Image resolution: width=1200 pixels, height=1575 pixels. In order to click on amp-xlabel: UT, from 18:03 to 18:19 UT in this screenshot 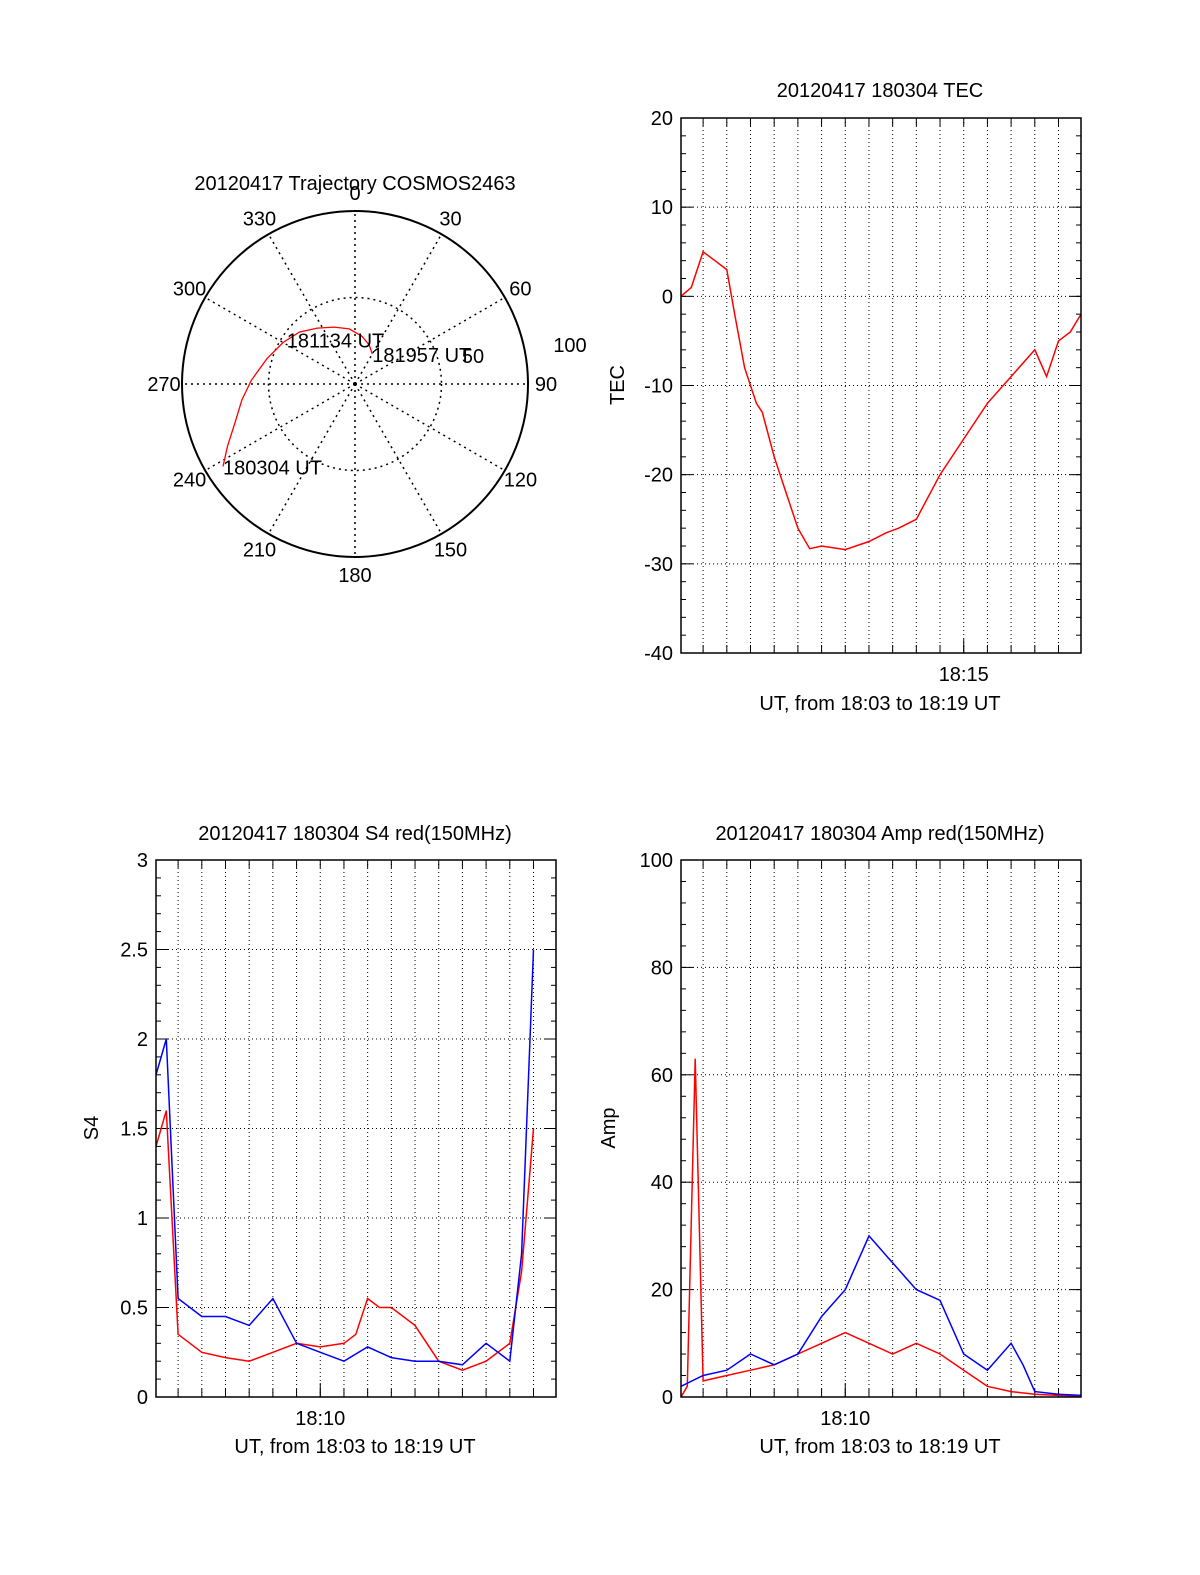, I will do `click(879, 1447)`.